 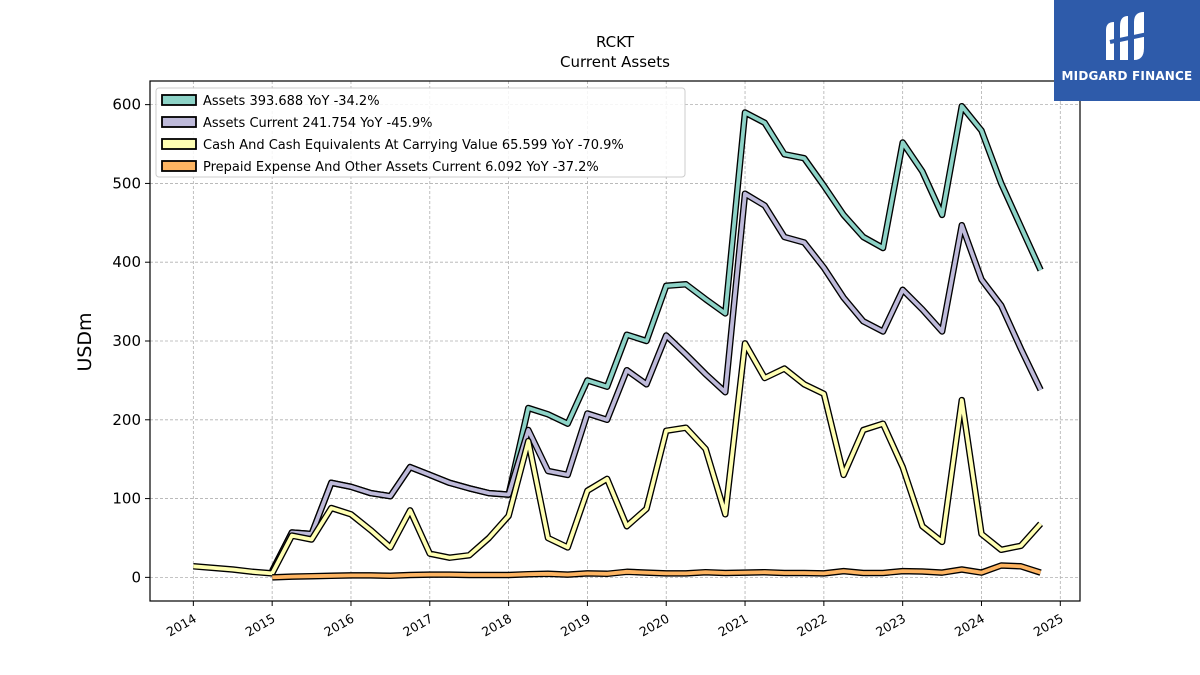 What do you see at coordinates (126, 183) in the screenshot?
I see `y-tick-label: 500` at bounding box center [126, 183].